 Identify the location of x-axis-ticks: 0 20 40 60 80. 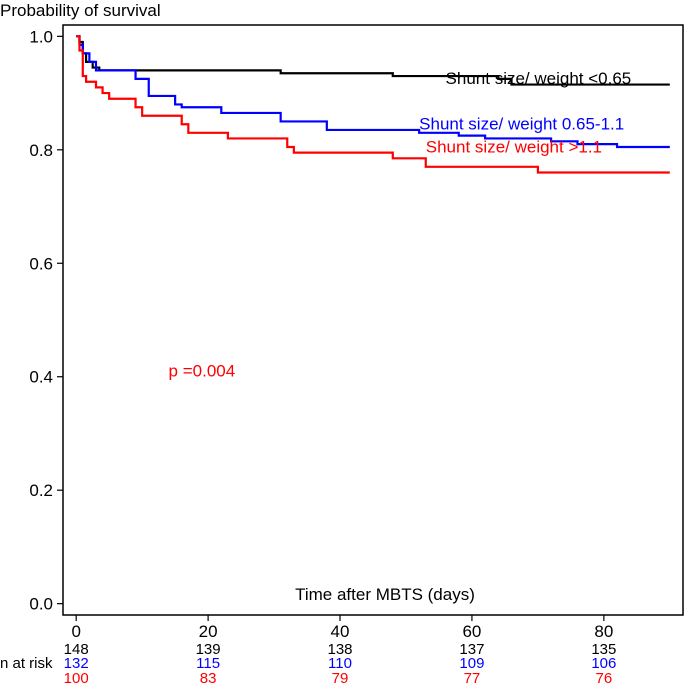
(342, 628).